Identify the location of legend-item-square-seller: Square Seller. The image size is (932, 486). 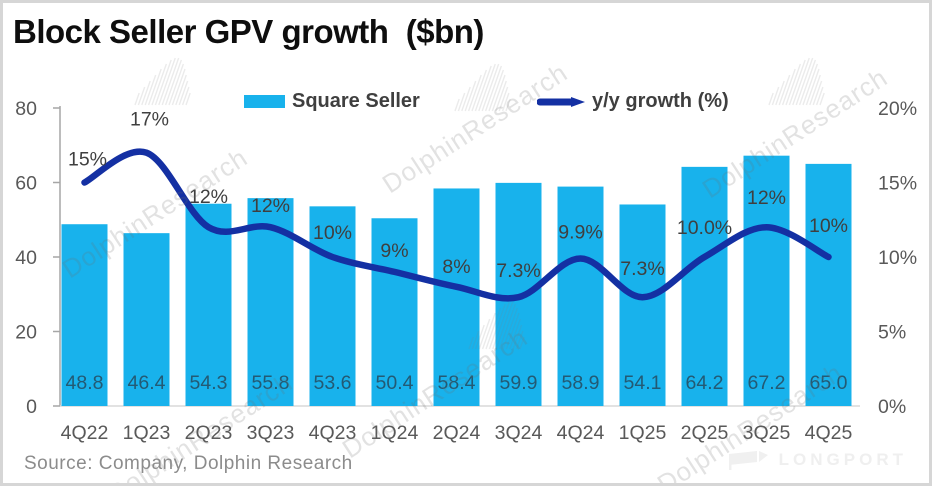
(332, 101).